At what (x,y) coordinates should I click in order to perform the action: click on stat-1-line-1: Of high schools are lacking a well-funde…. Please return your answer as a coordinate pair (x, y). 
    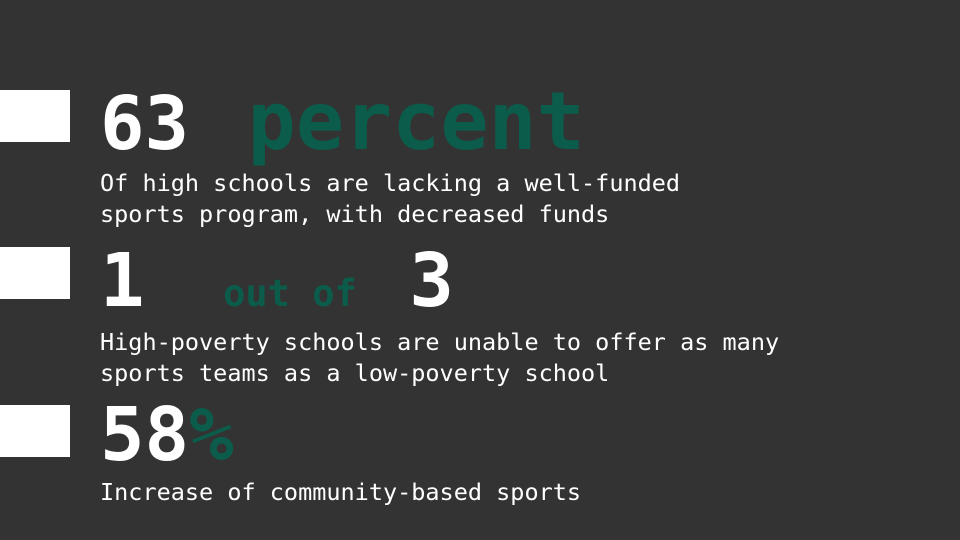
    Looking at the image, I should click on (390, 183).